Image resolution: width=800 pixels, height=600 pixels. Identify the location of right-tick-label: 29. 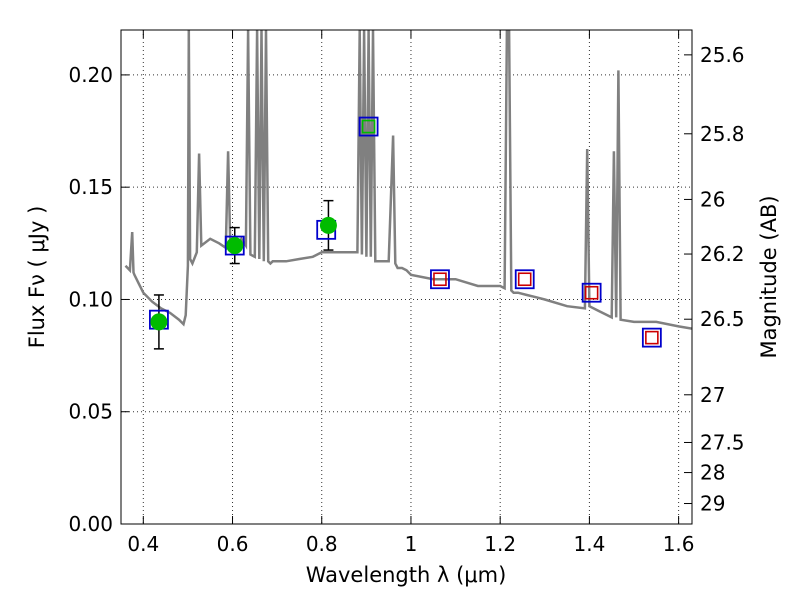
(712, 504).